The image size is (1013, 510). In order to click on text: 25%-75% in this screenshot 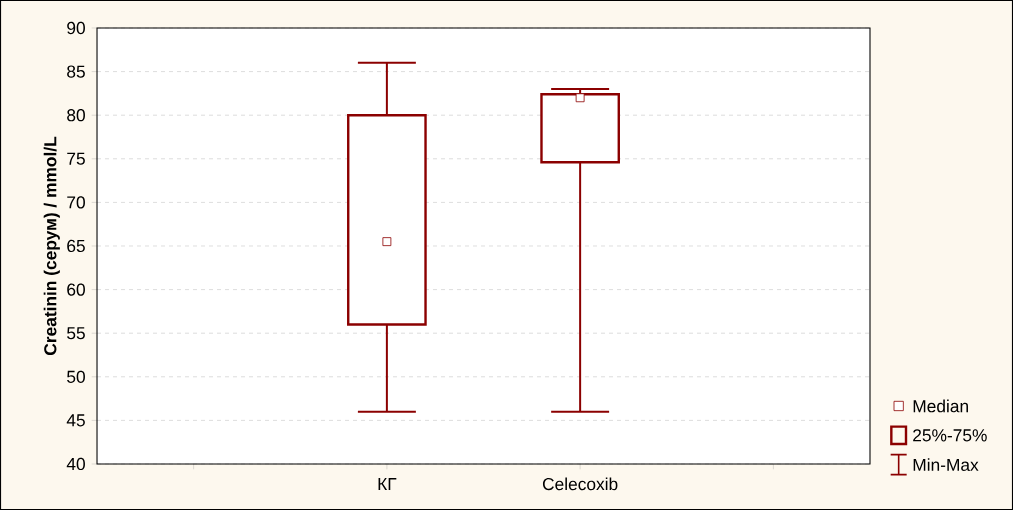, I will do `click(950, 435)`.